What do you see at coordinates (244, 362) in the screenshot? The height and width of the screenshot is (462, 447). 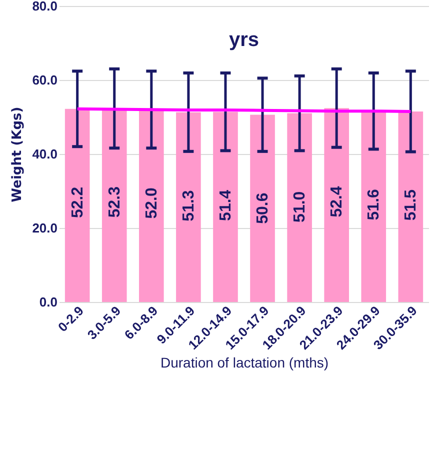 I see `x-axis-title: Duration of lactation (mths)` at bounding box center [244, 362].